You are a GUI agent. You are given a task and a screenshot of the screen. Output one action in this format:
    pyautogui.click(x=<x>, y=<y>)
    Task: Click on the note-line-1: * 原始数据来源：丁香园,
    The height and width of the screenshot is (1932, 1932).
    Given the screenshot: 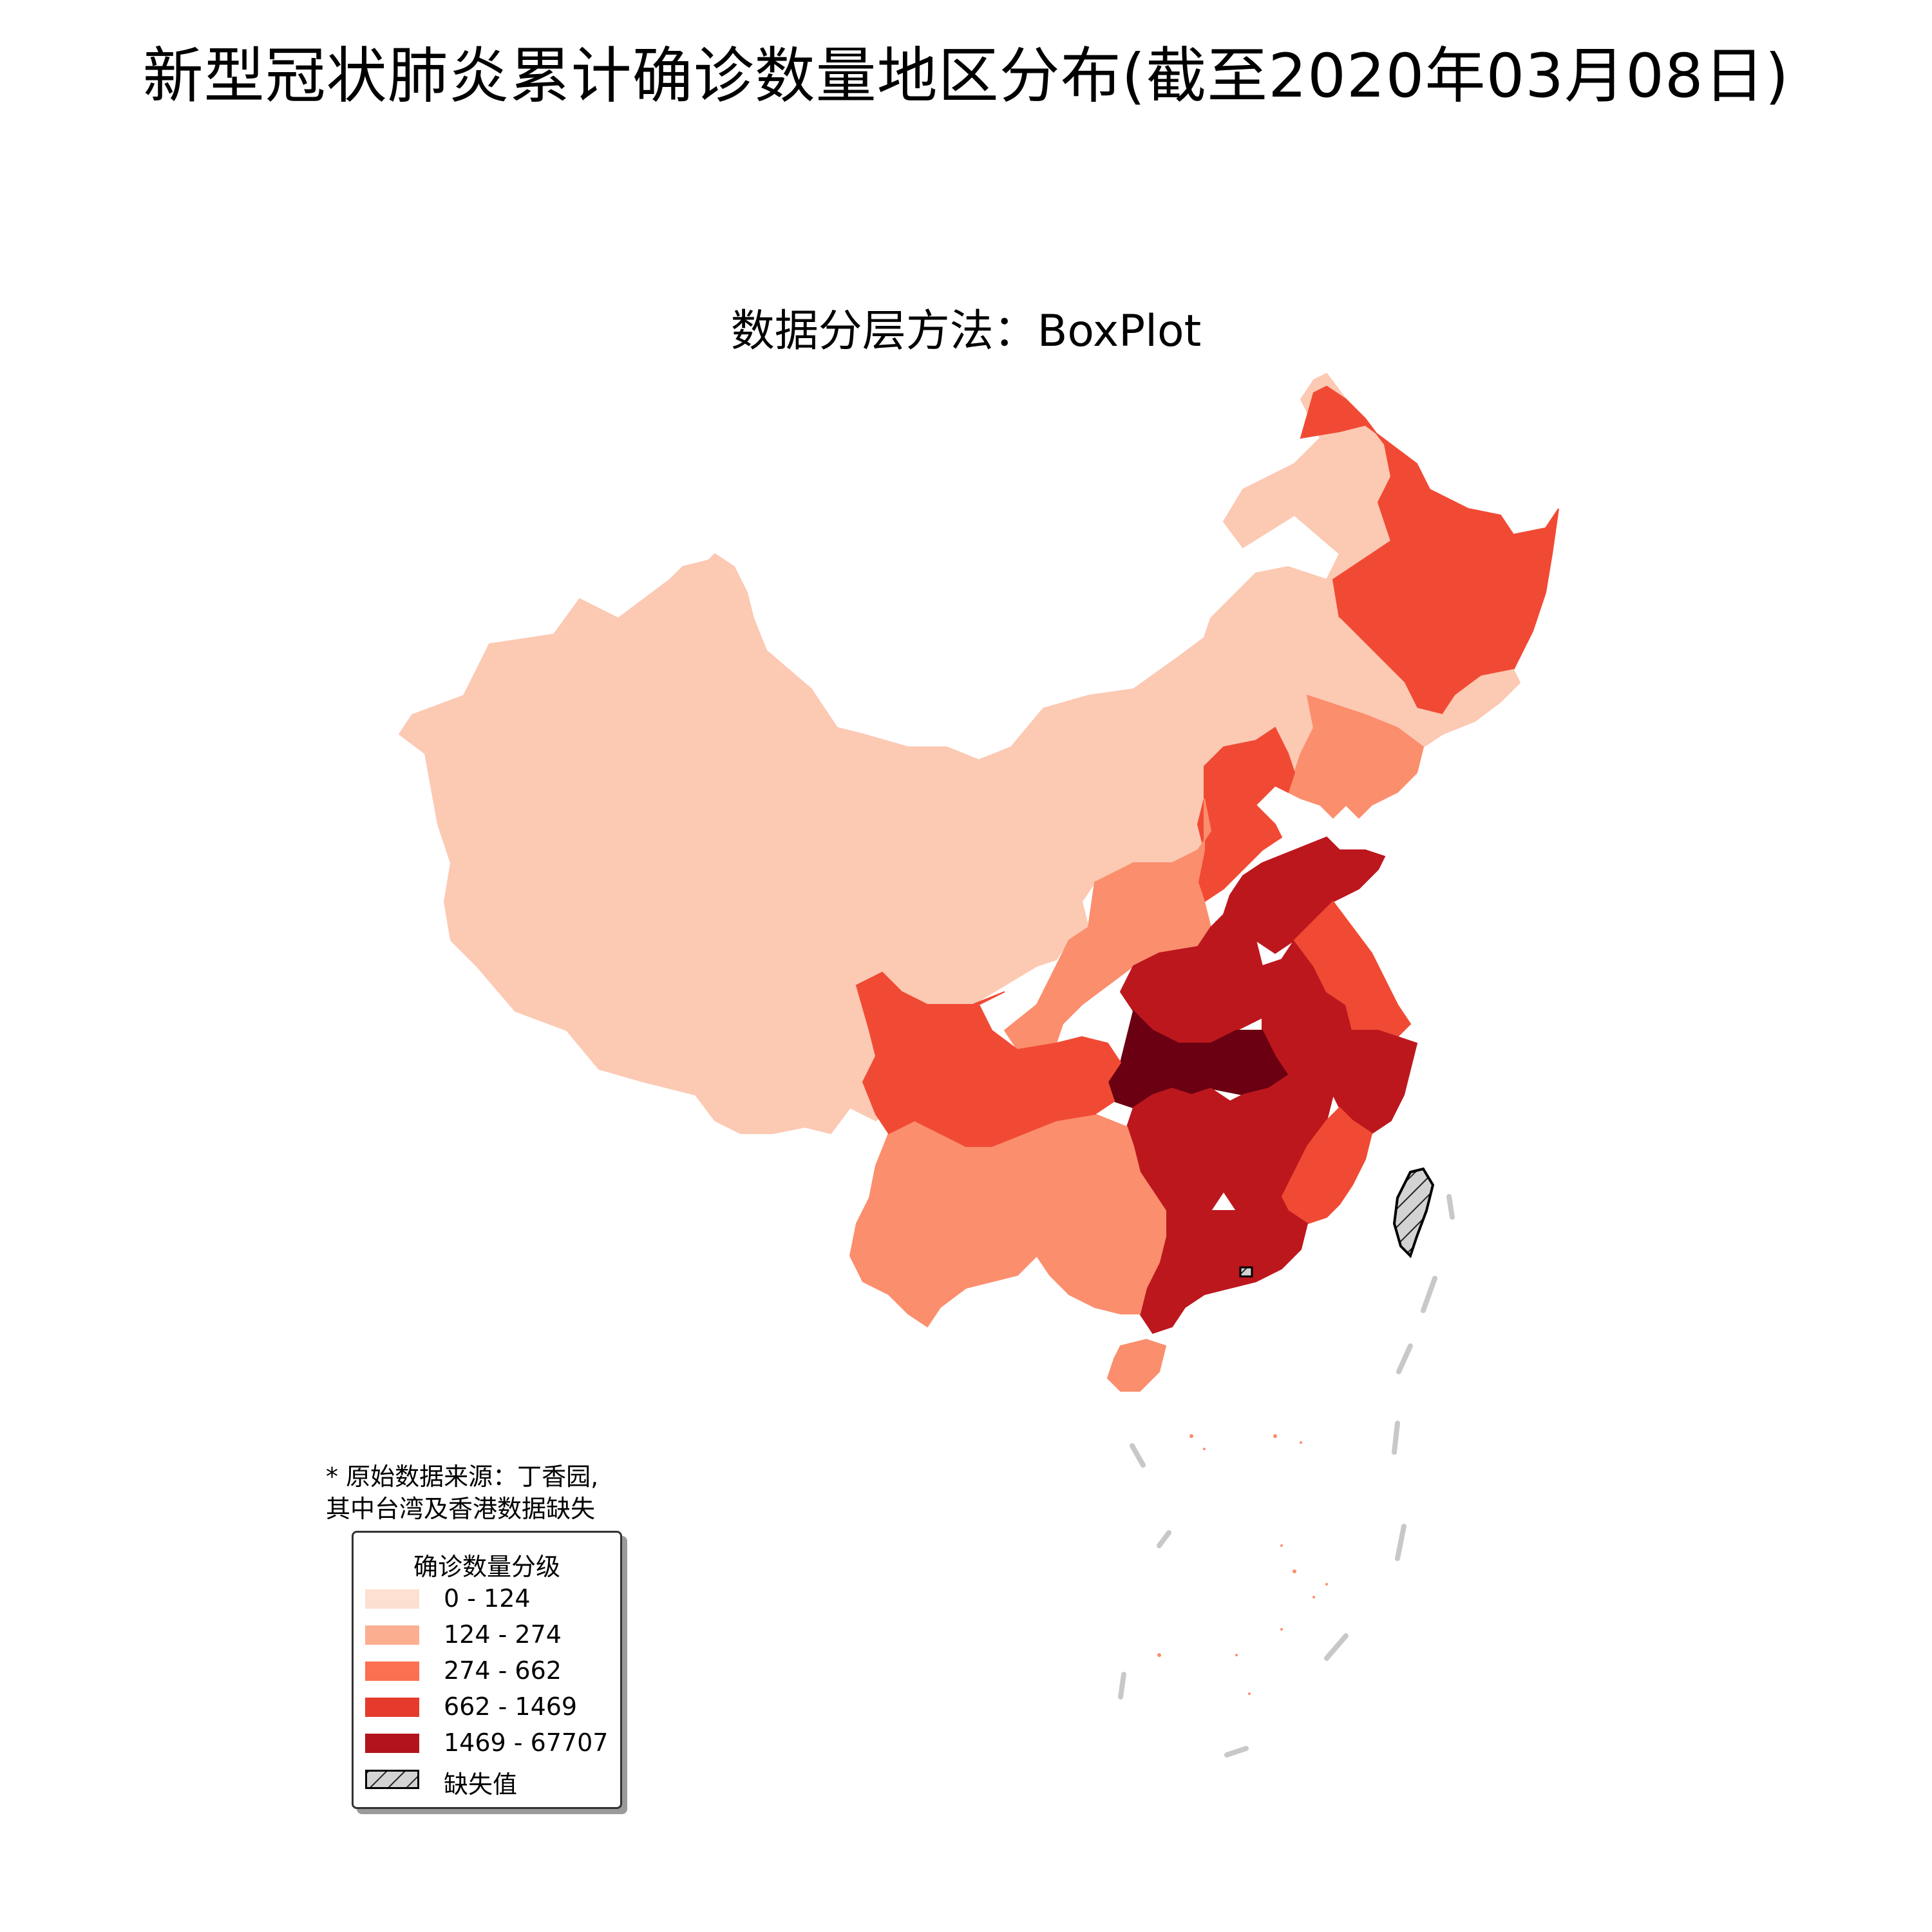 What is the action you would take?
    pyautogui.click(x=463, y=1477)
    